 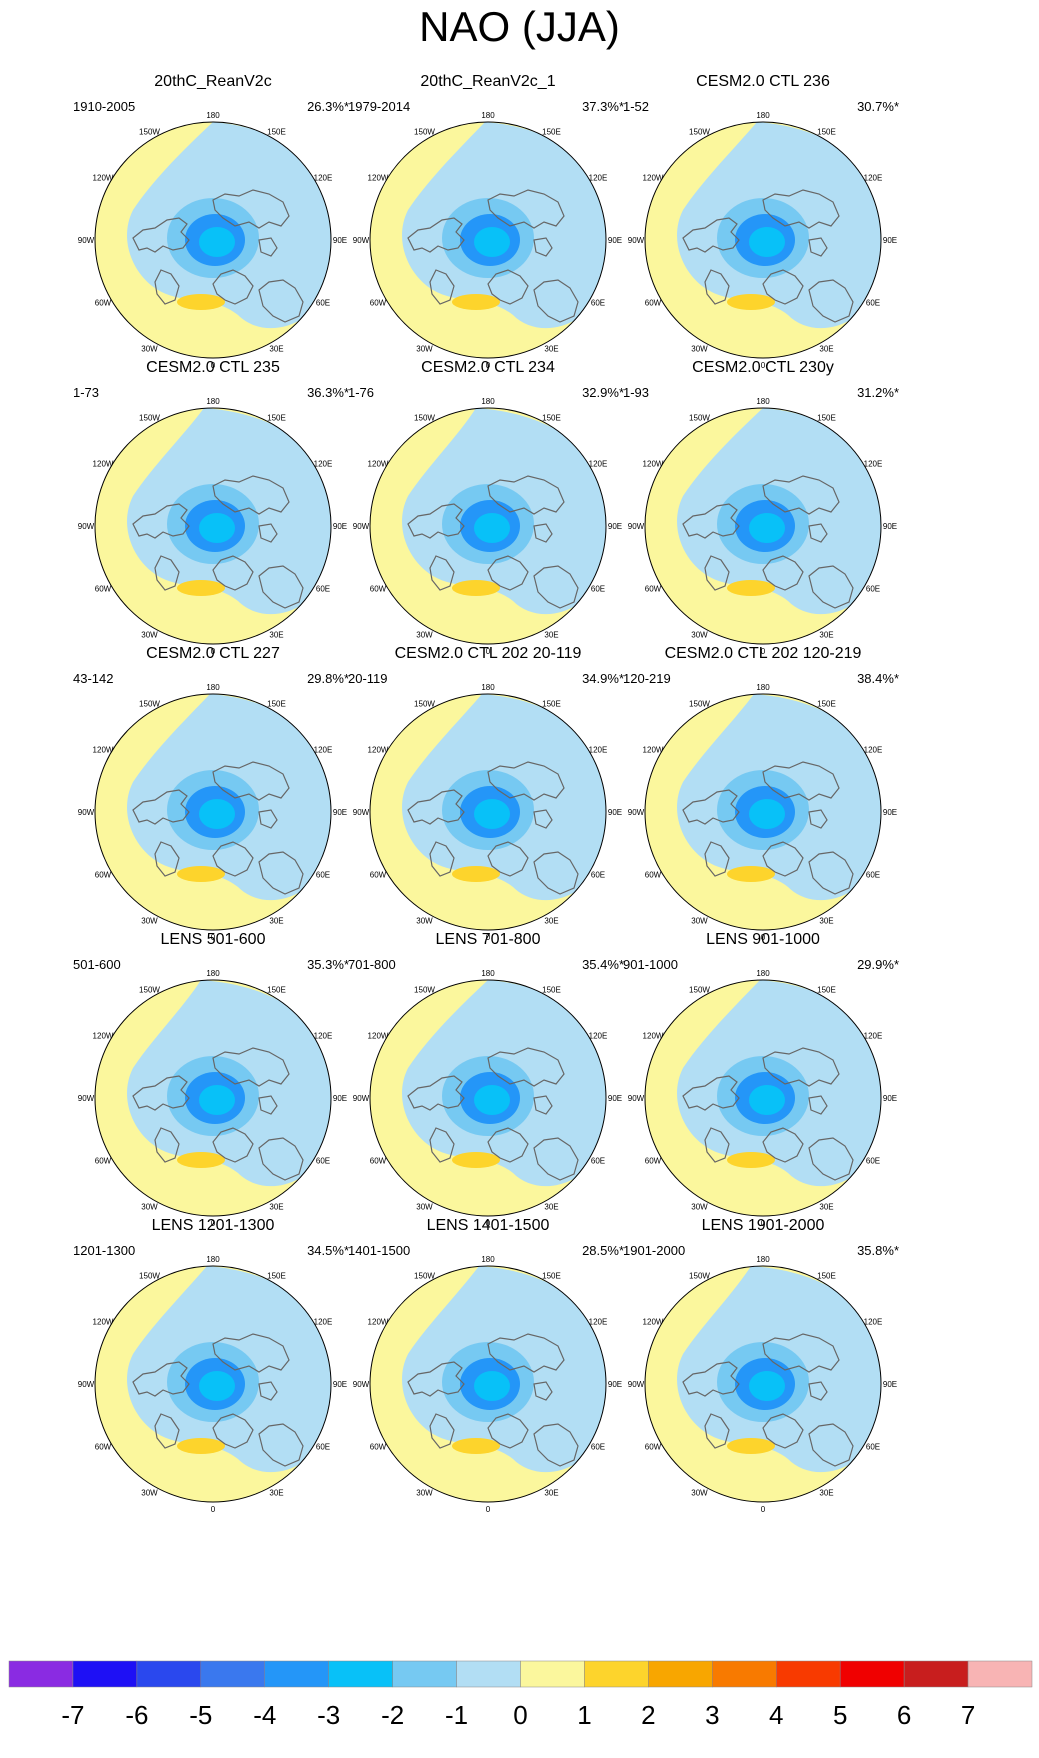 What do you see at coordinates (328, 392) in the screenshot?
I see `panel-variance: 36.3%*` at bounding box center [328, 392].